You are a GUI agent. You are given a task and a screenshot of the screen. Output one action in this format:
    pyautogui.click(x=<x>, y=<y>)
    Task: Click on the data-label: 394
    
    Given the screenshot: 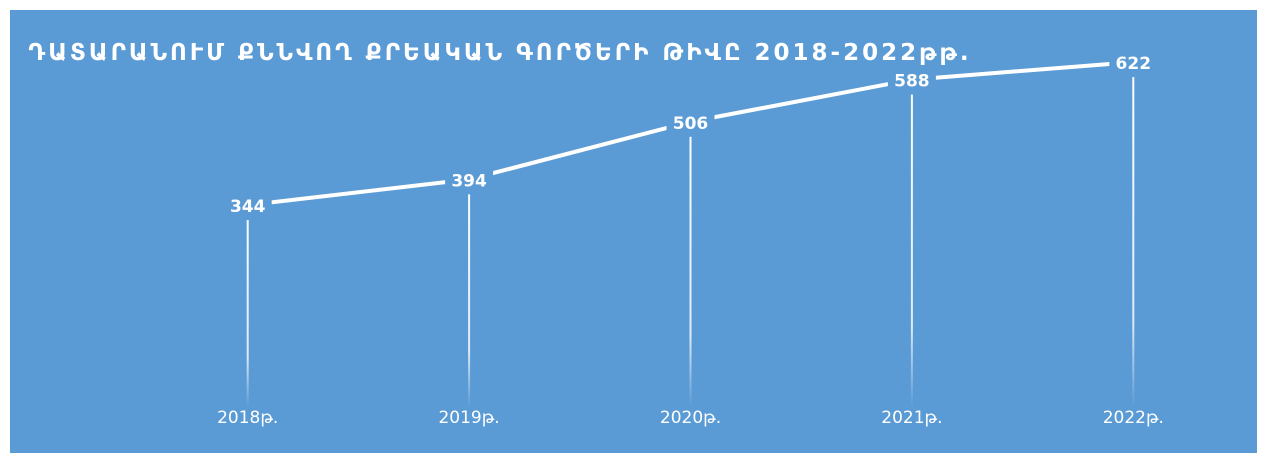 What is the action you would take?
    pyautogui.click(x=469, y=181)
    